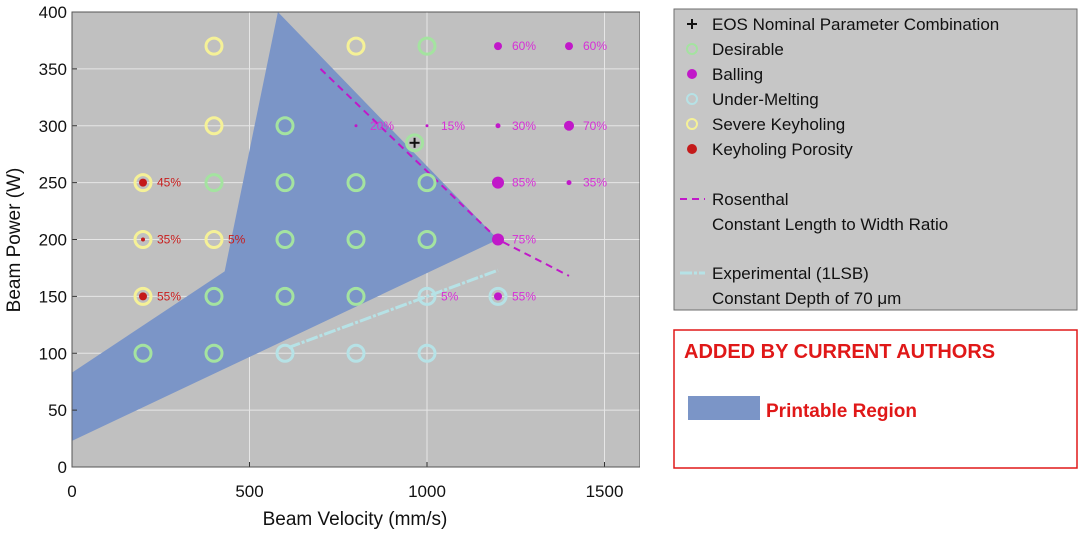 The image size is (1080, 534). What do you see at coordinates (875, 399) in the screenshot?
I see `added-by-authors-box` at bounding box center [875, 399].